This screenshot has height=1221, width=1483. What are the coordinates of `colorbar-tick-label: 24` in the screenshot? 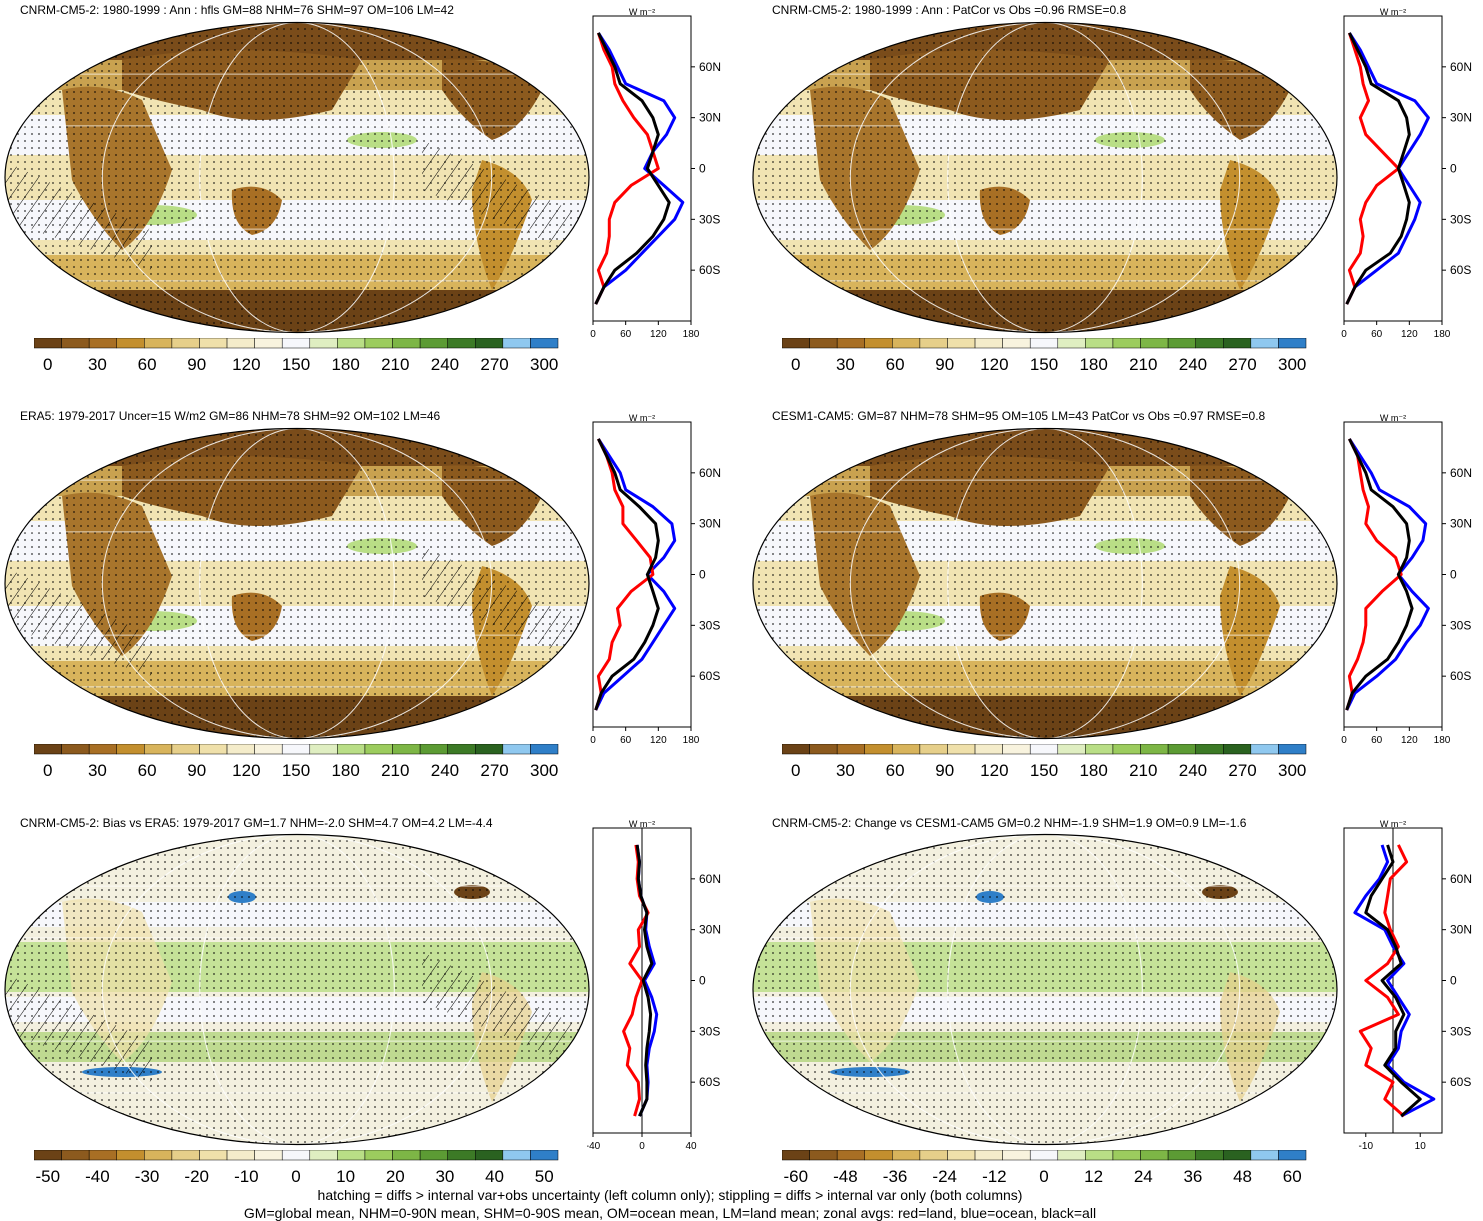 It's located at (1143, 1176).